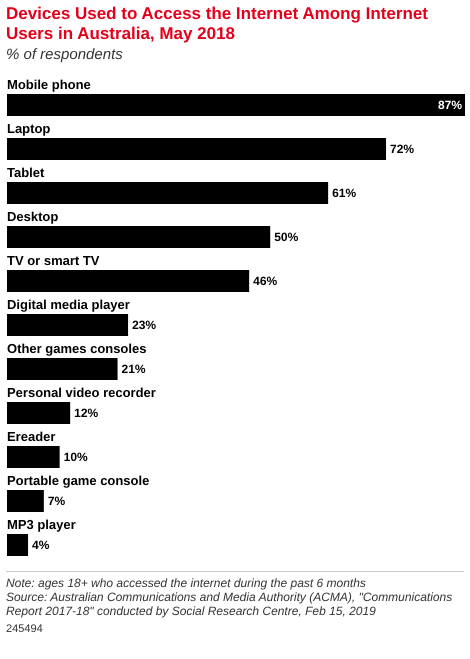 The image size is (470, 659). I want to click on data-label: 72%, so click(402, 149).